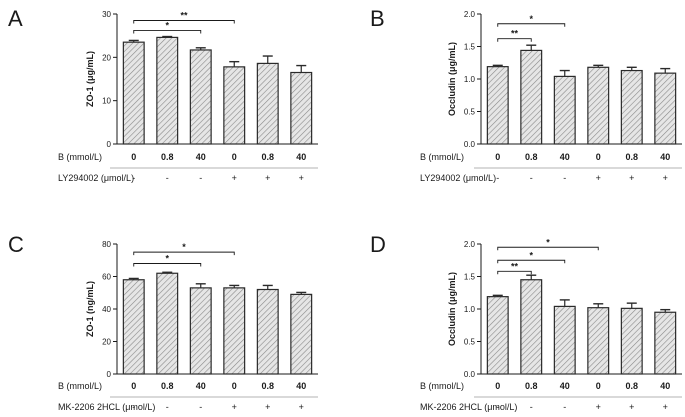 This screenshot has height=417, width=685. What do you see at coordinates (565, 157) in the screenshot?
I see `panel-b-category-label: 40` at bounding box center [565, 157].